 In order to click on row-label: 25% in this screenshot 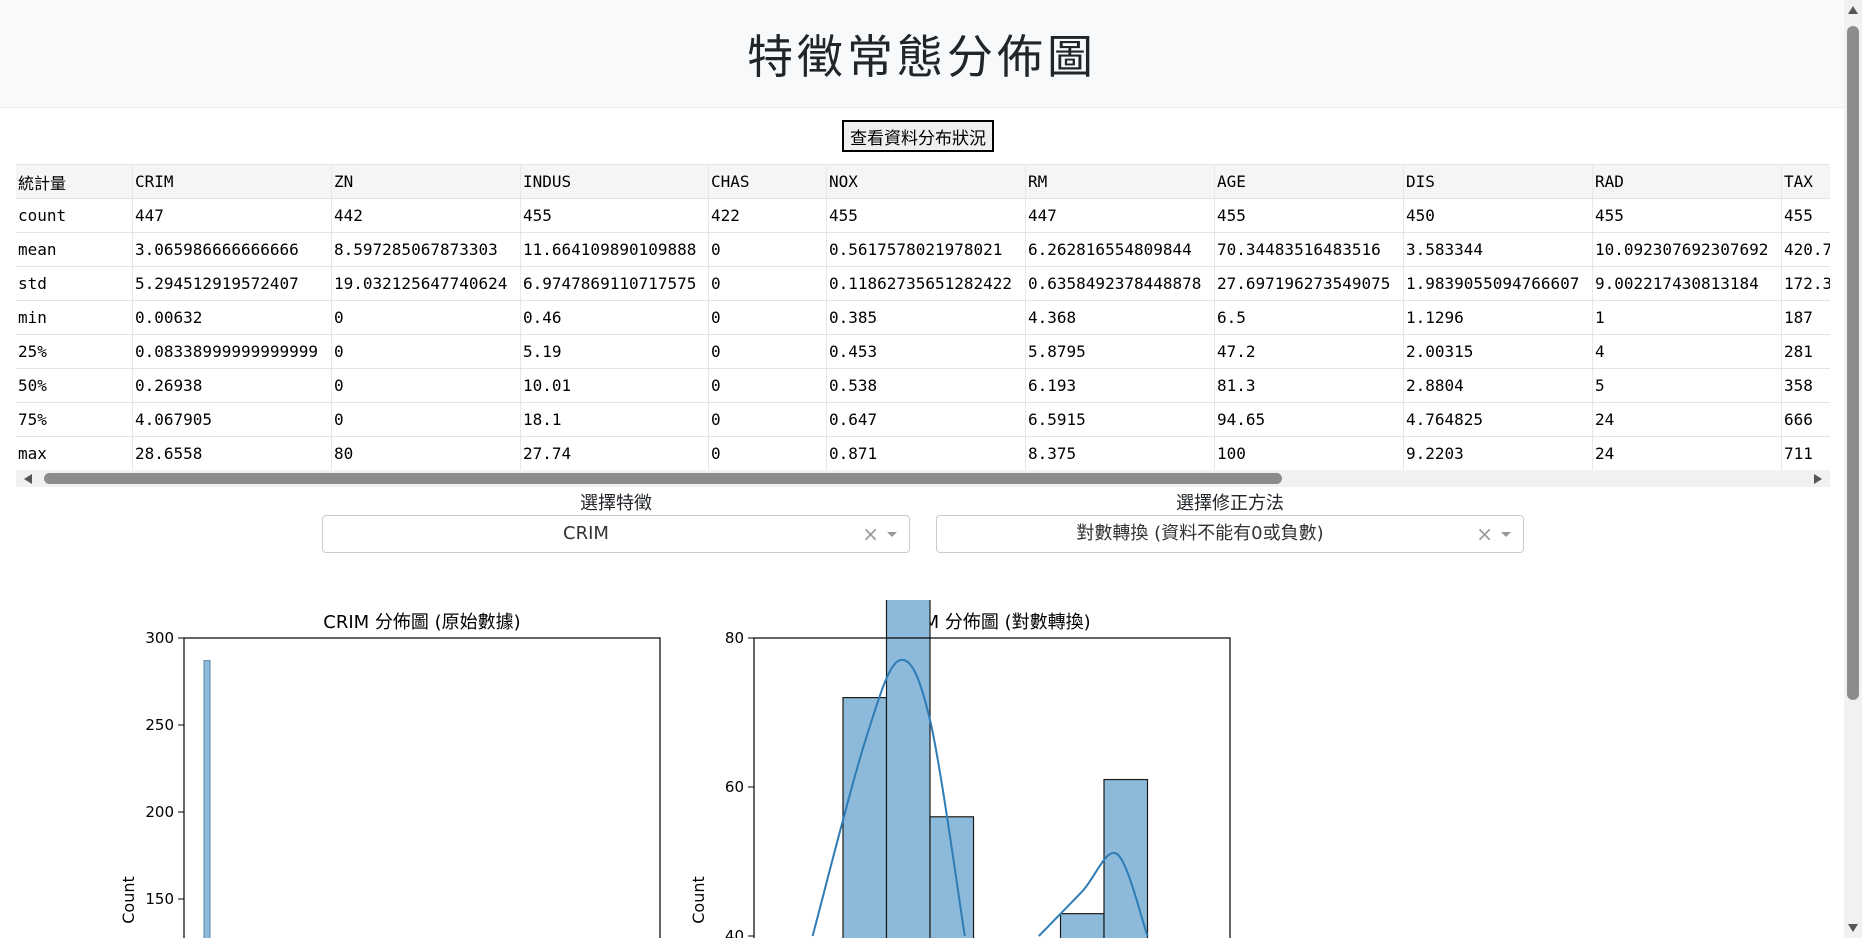, I will do `click(74, 351)`.